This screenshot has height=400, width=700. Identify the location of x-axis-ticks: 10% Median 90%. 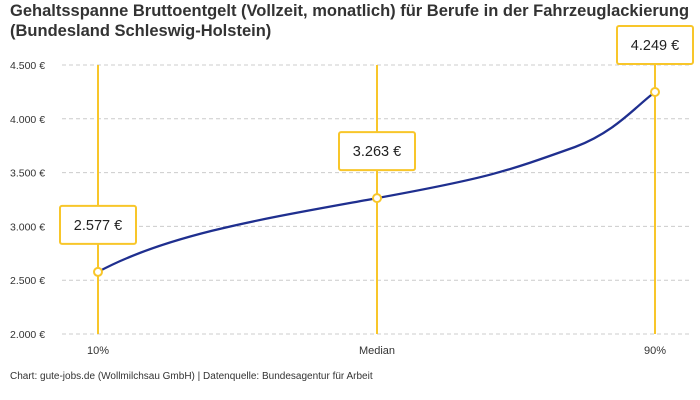
(376, 351).